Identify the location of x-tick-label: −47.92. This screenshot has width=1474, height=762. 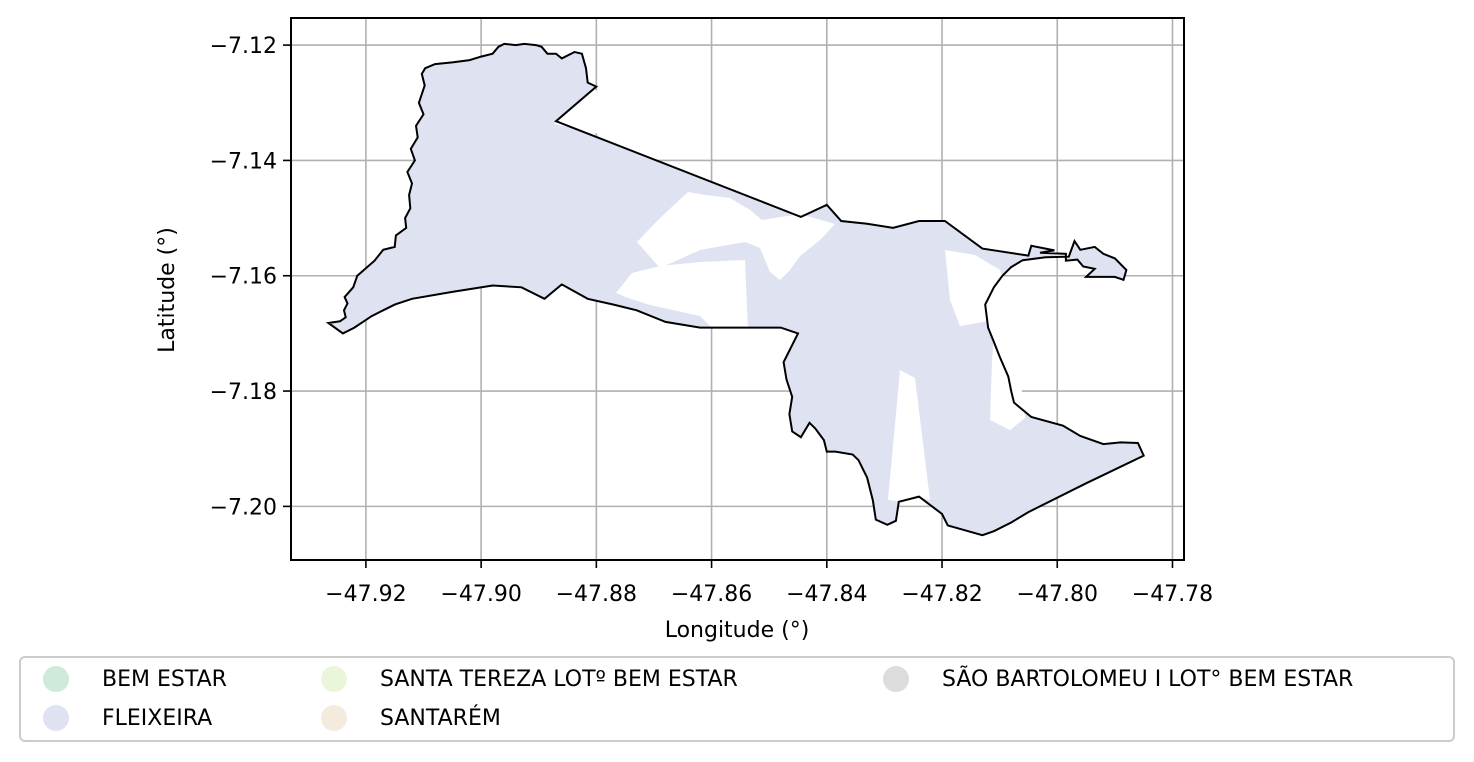
(365, 594).